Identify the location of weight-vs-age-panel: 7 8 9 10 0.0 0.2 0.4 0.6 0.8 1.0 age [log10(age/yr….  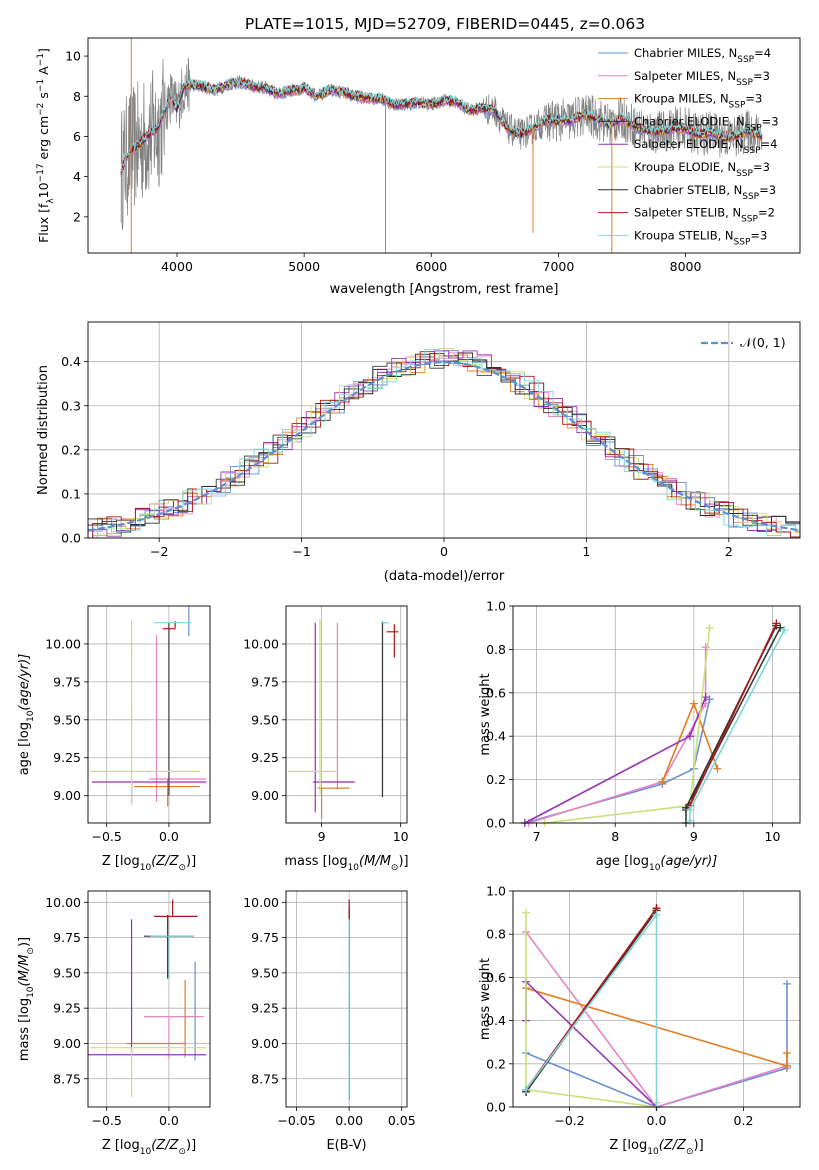
(639, 736).